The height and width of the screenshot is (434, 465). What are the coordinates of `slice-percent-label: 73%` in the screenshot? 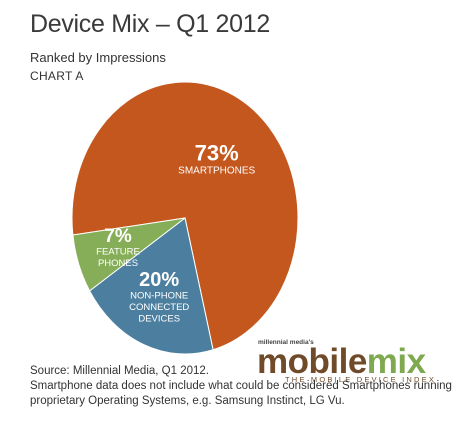 It's located at (217, 153).